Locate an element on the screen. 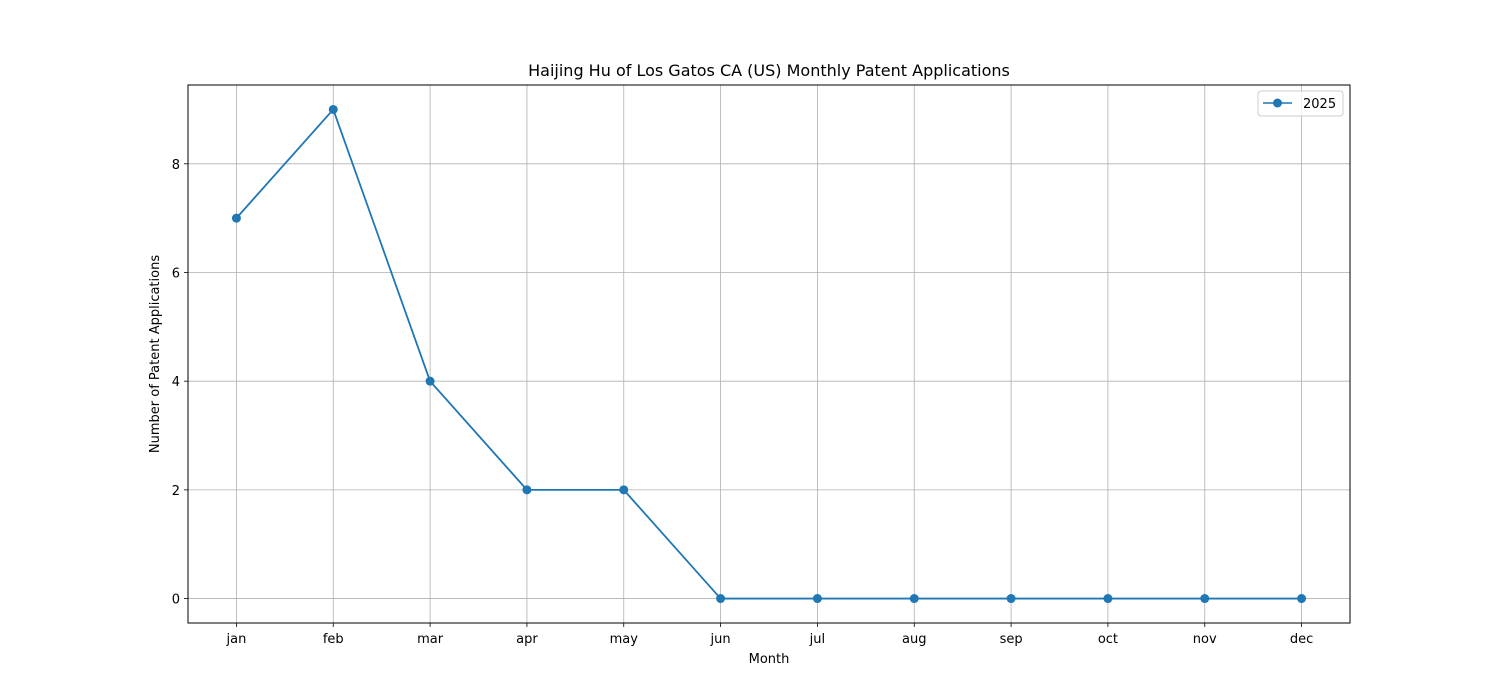 This screenshot has width=1500, height=700. x-tick-label: sep is located at coordinates (1011, 639).